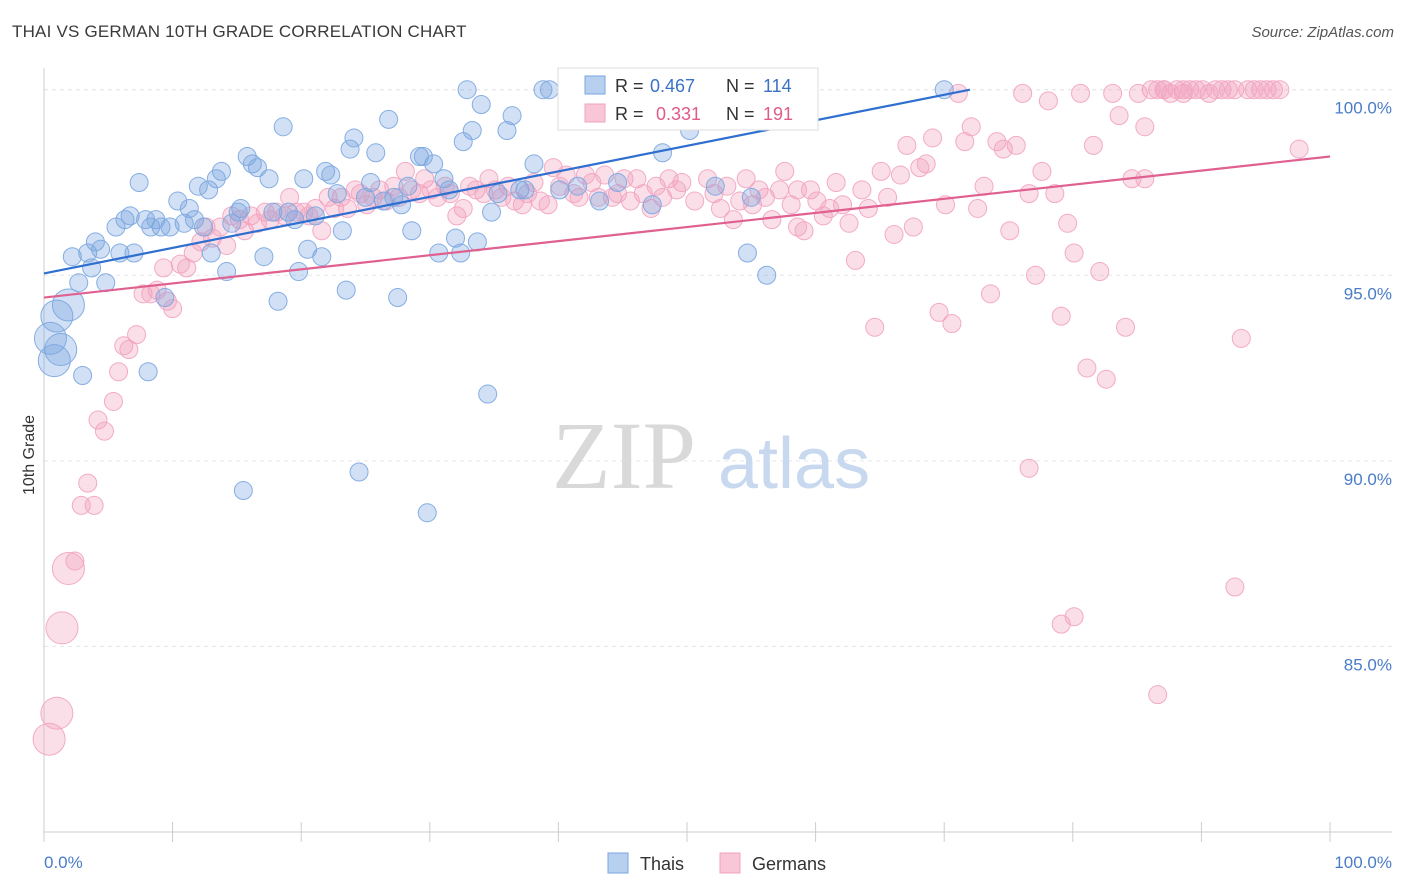 Image resolution: width=1406 pixels, height=892 pixels. I want to click on y-tick-label: 100.0%, so click(1363, 108).